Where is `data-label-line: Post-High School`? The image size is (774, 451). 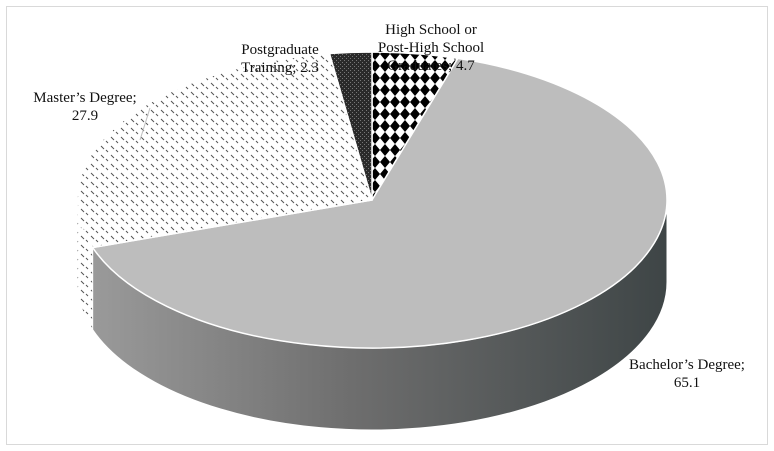 data-label-line: Post-High School is located at coordinates (431, 48).